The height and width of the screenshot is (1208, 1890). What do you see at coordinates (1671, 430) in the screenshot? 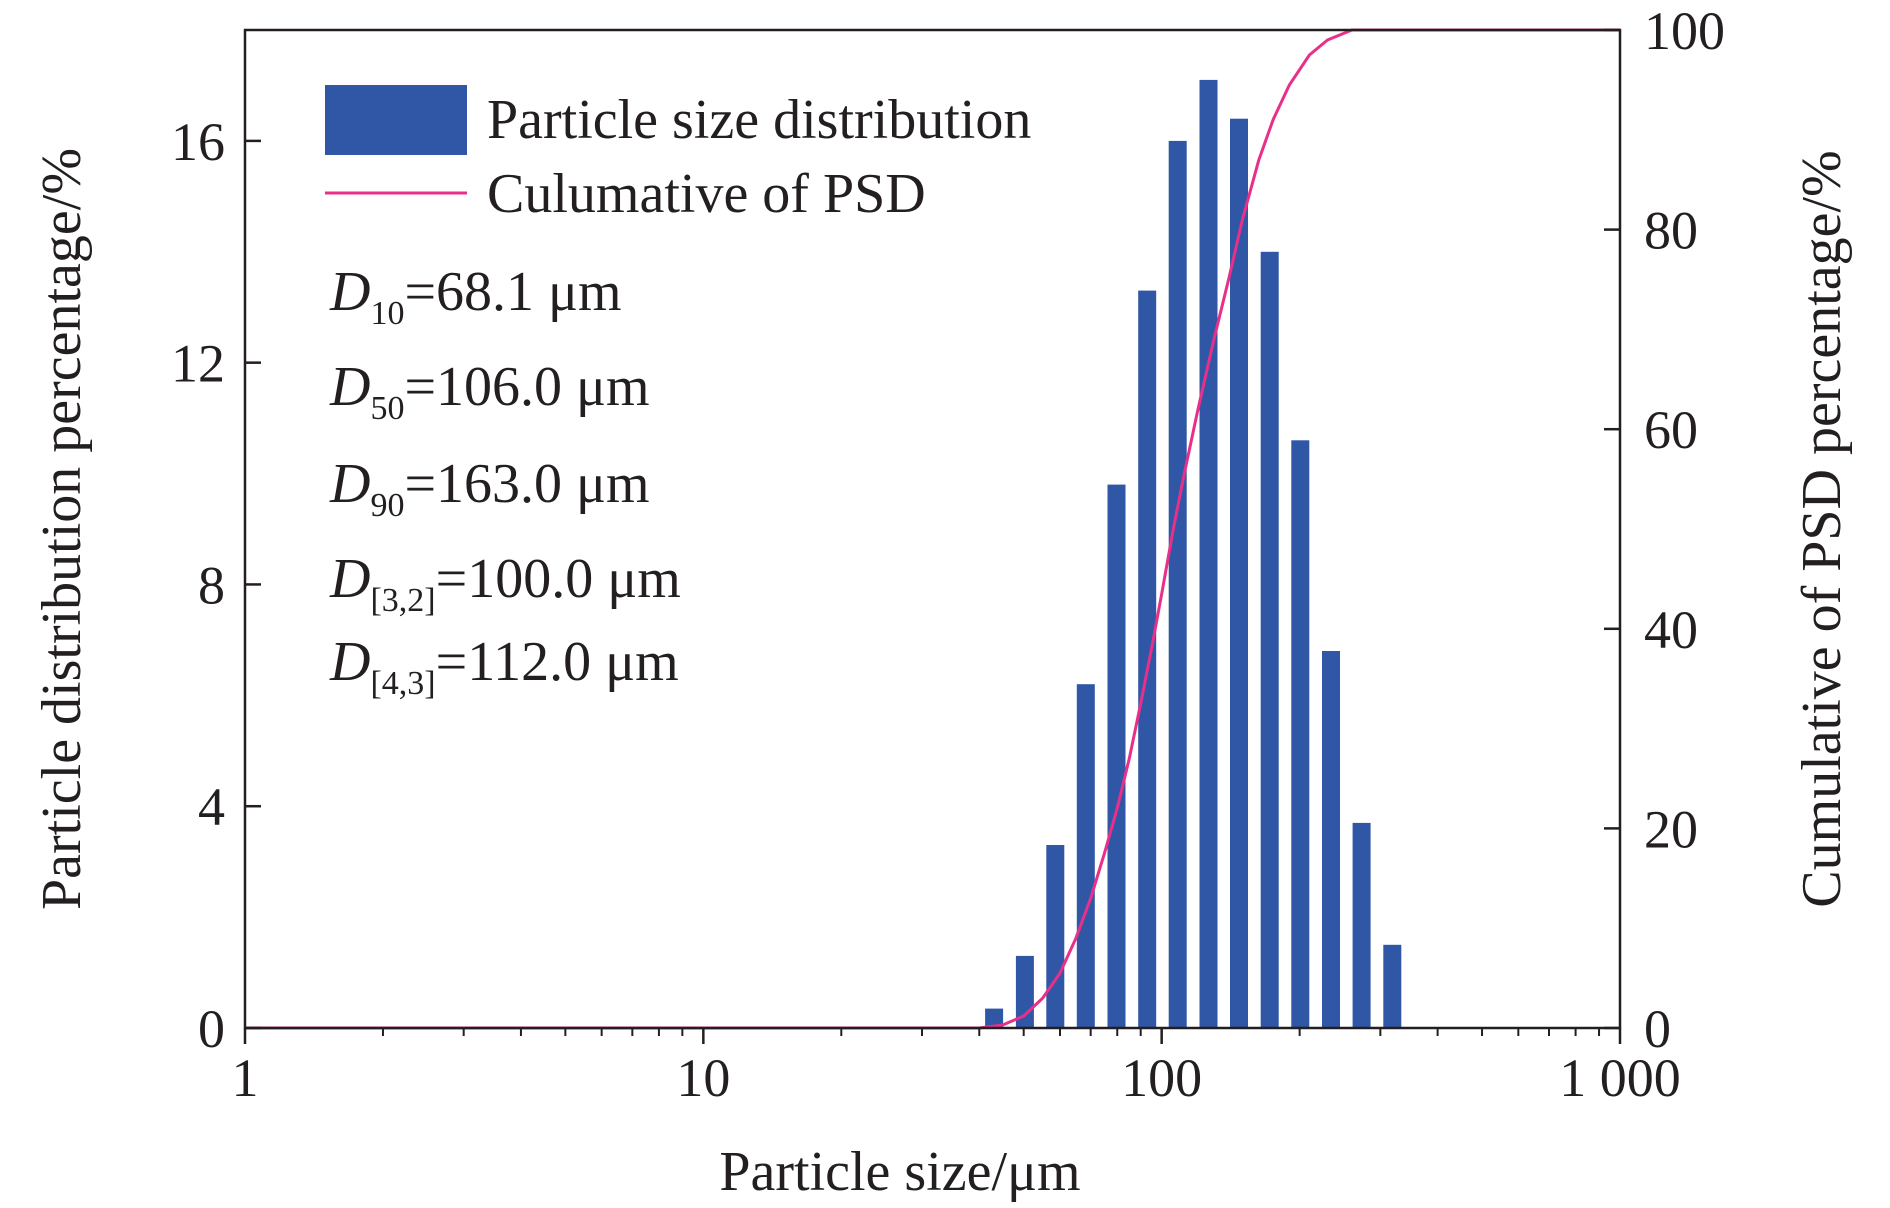
I see `y-right-tick-label: 60` at bounding box center [1671, 430].